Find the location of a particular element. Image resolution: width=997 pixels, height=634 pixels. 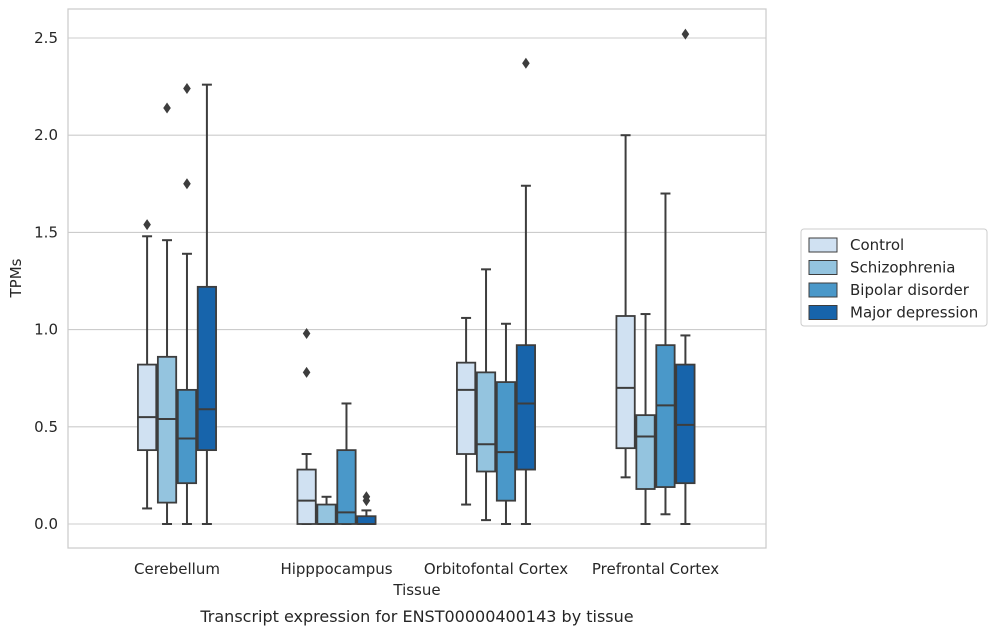

y-tick-label: 0.0 is located at coordinates (46, 524).